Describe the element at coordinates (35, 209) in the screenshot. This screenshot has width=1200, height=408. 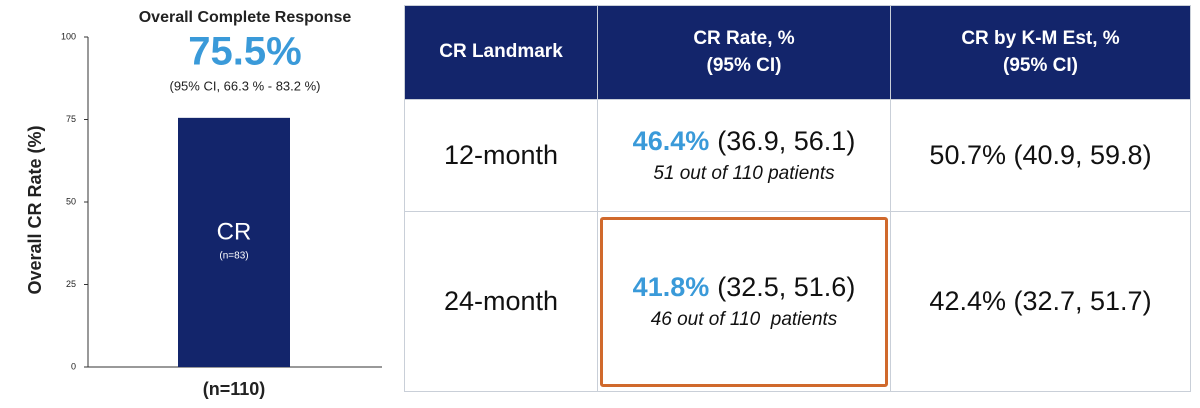
I see `y-axis-label: Overall CR Rate (%)` at that location.